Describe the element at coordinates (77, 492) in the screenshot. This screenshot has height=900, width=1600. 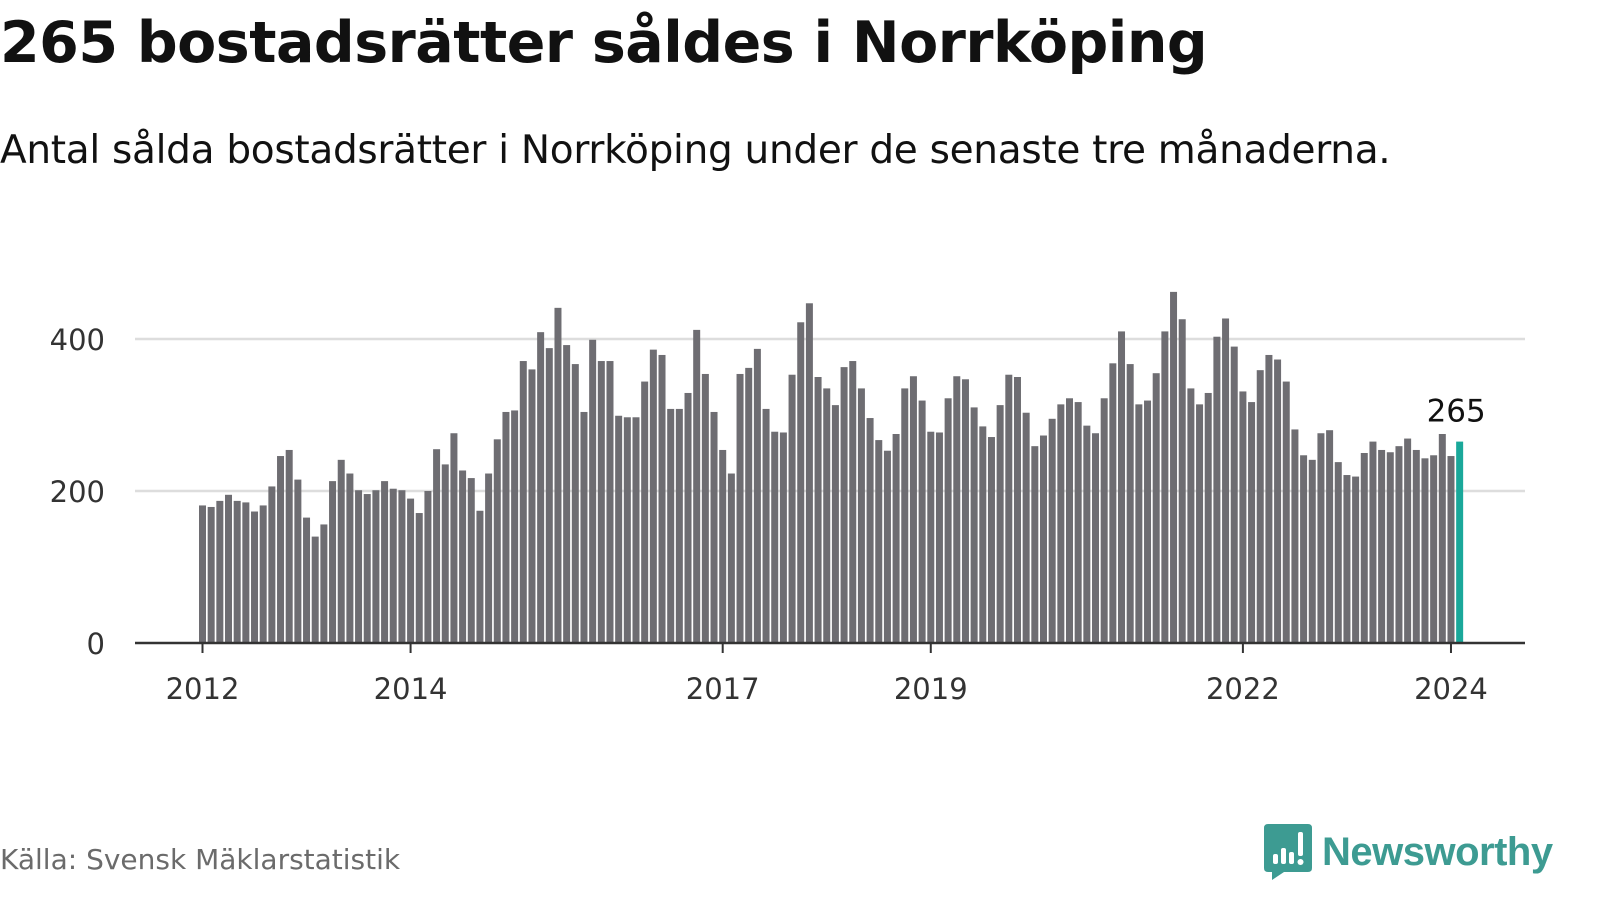
I see `y-axis-ticks: 0 200 400` at that location.